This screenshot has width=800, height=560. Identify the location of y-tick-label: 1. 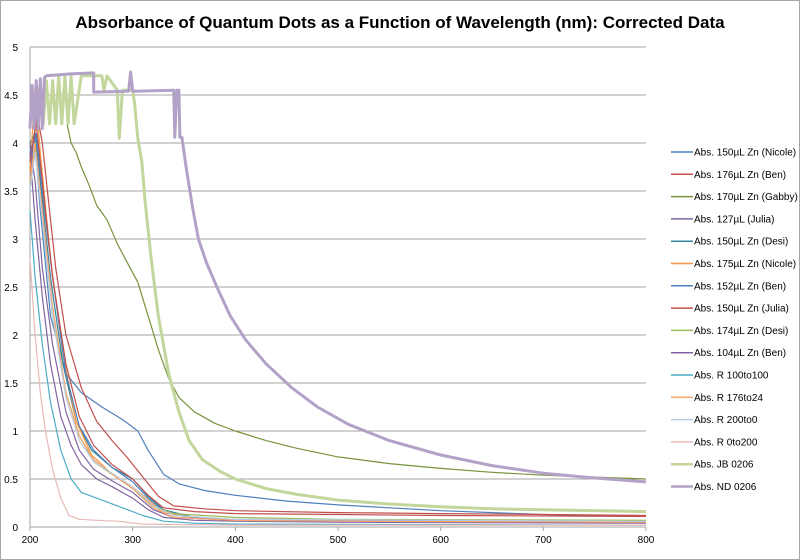
(15, 432).